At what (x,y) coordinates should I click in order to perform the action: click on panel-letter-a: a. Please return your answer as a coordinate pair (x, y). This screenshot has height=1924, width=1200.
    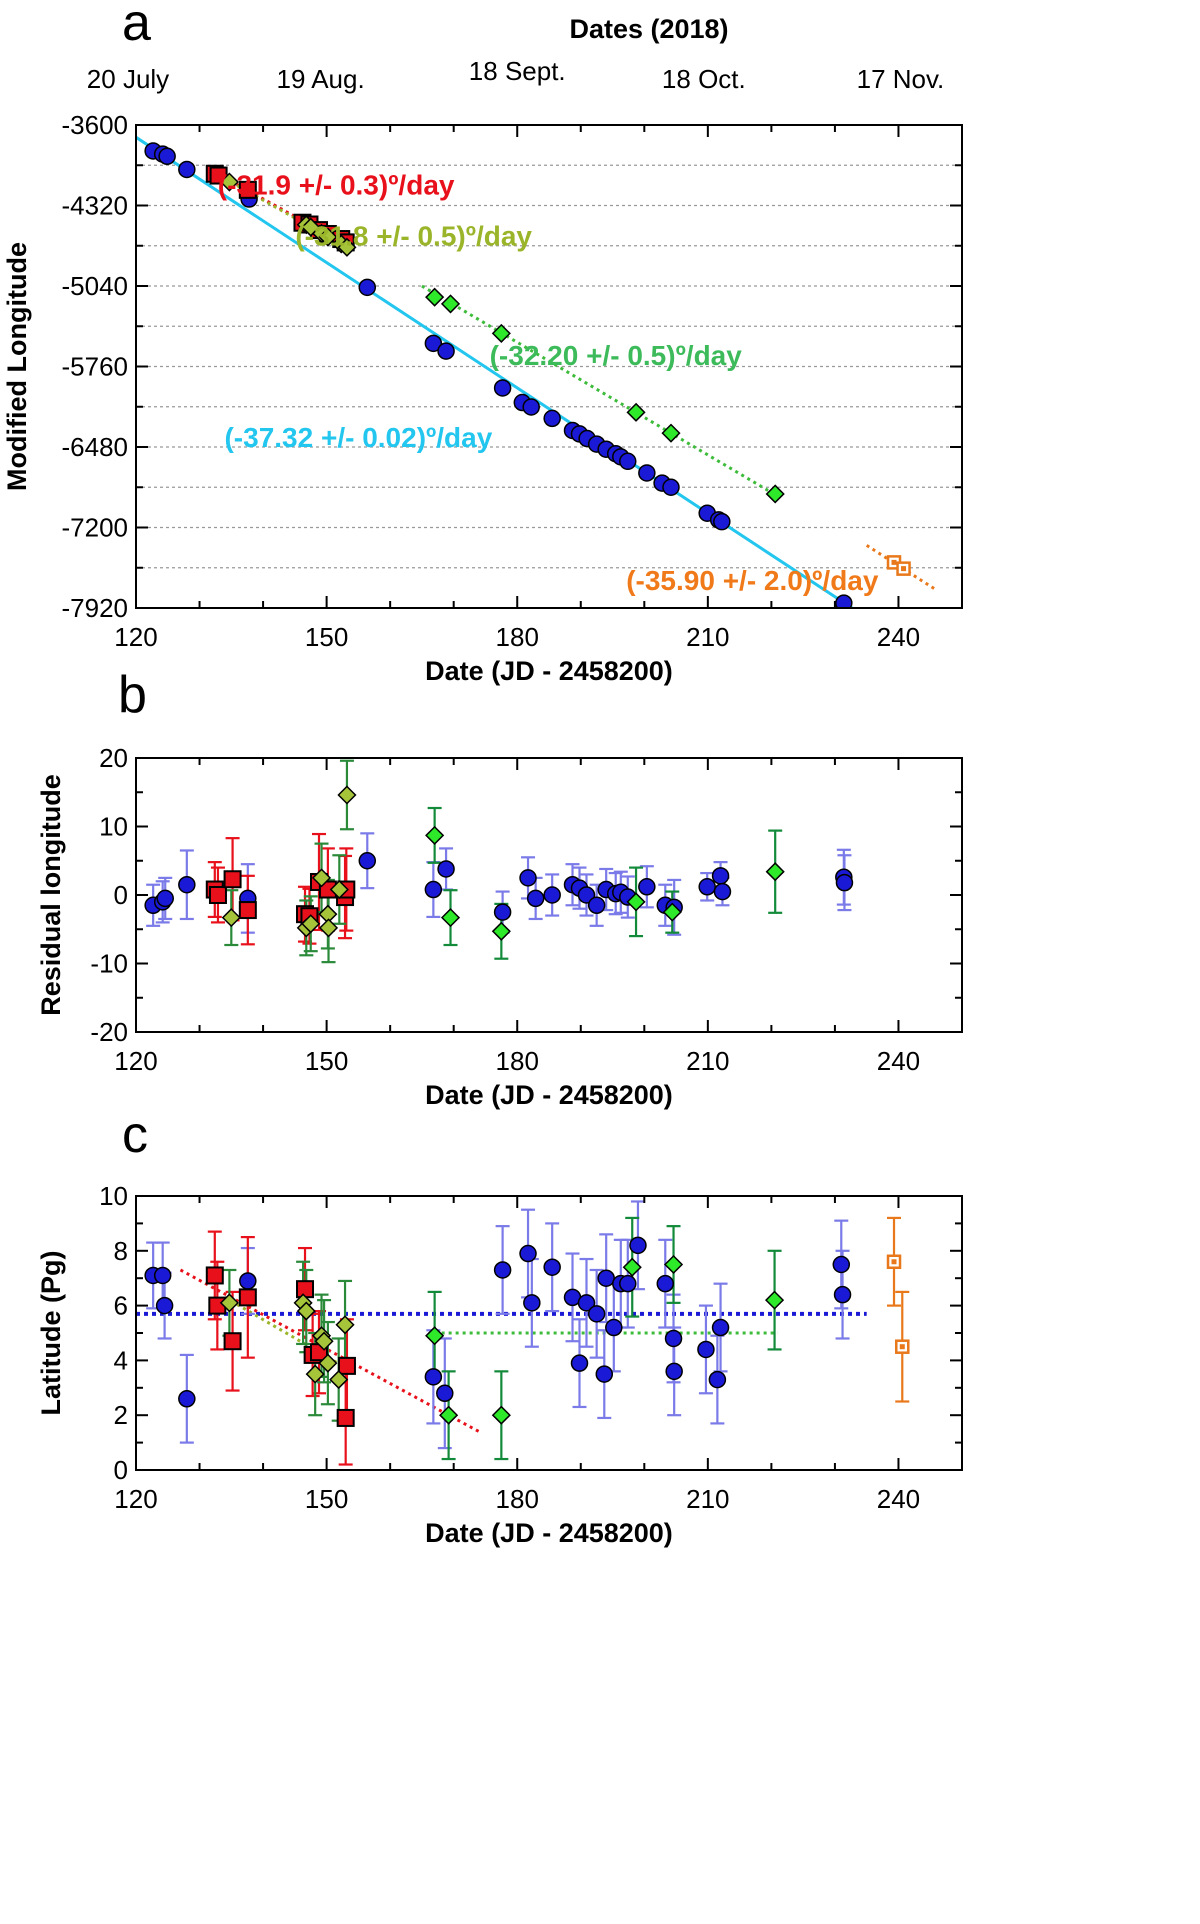
    Looking at the image, I should click on (136, 26).